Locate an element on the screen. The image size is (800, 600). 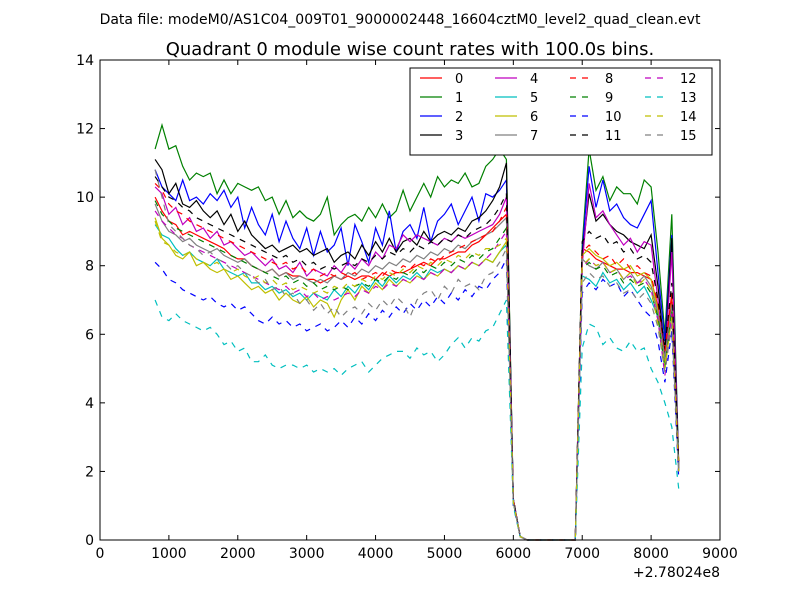
y-tick-label: 10 is located at coordinates (85, 198).